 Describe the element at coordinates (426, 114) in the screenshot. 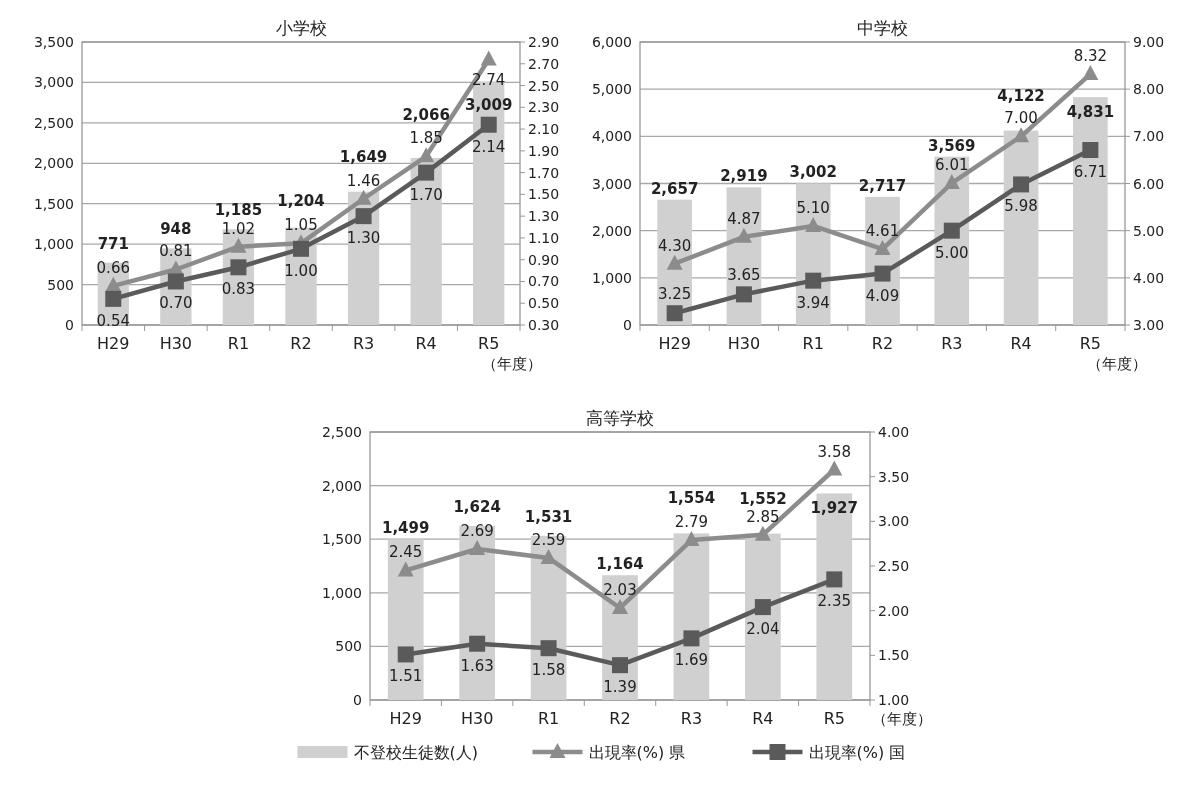

I see `data-label: 2,066` at that location.